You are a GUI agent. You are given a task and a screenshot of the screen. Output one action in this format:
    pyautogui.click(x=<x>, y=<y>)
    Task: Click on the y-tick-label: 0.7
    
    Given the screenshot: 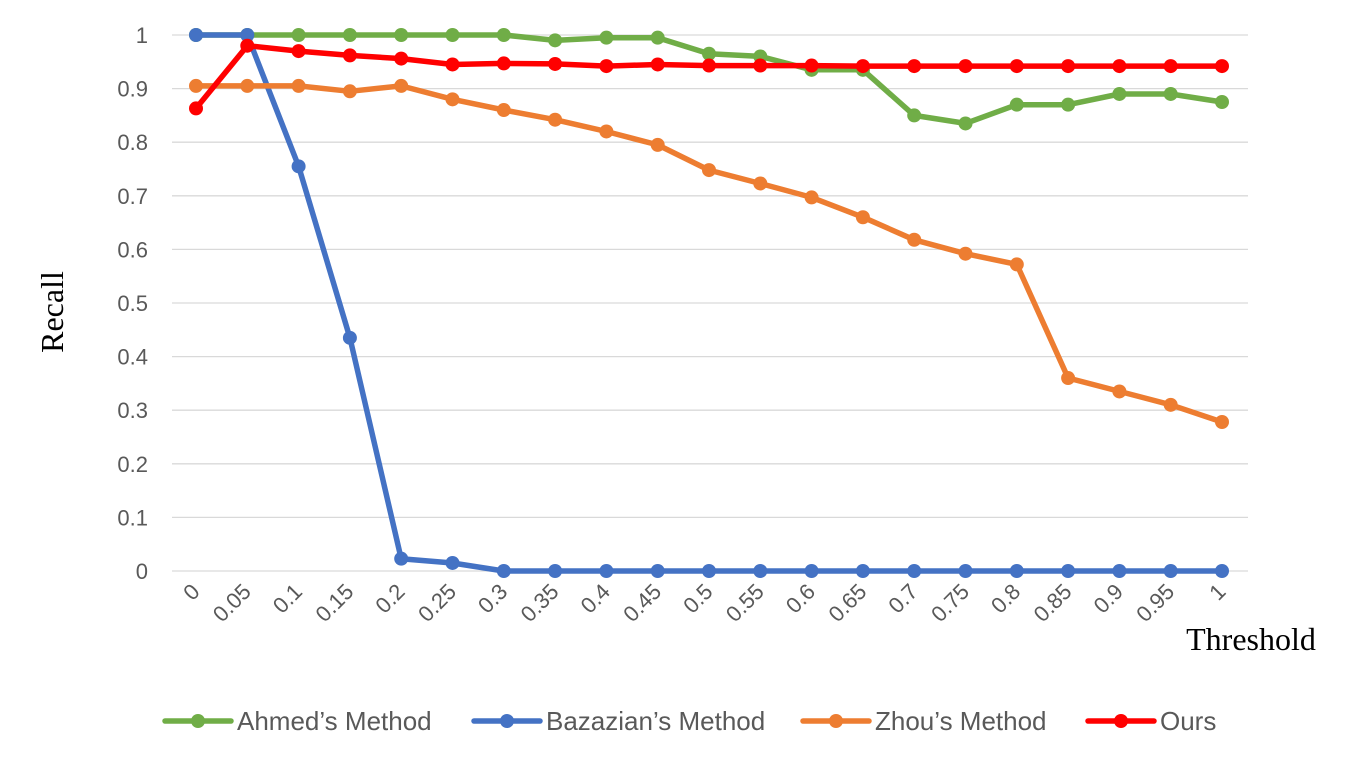 What is the action you would take?
    pyautogui.click(x=132, y=196)
    